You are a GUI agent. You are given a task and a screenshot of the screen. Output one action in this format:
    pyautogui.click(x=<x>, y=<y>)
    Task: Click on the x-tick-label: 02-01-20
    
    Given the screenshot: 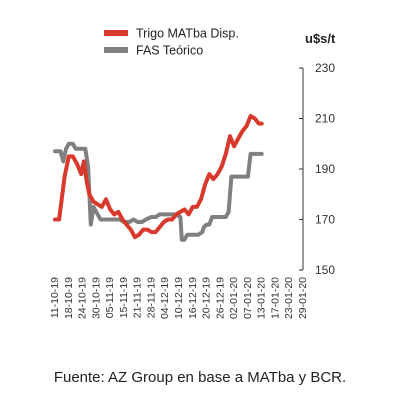 What is the action you would take?
    pyautogui.click(x=234, y=298)
    